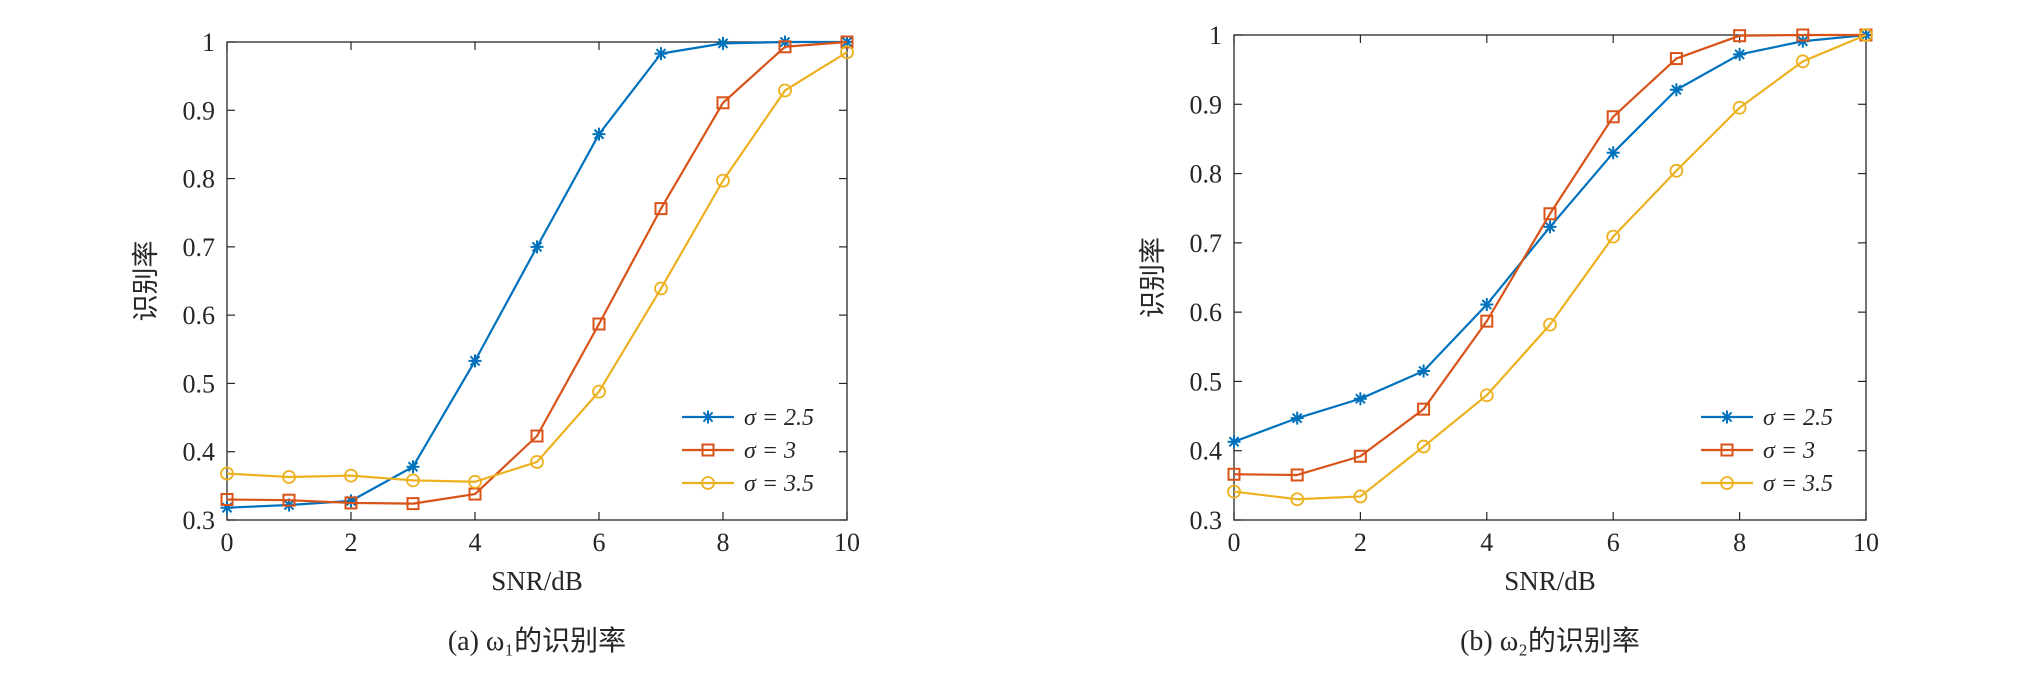 The image size is (2021, 680). What do you see at coordinates (199, 179) in the screenshot?
I see `y-tick-label: 0.8` at bounding box center [199, 179].